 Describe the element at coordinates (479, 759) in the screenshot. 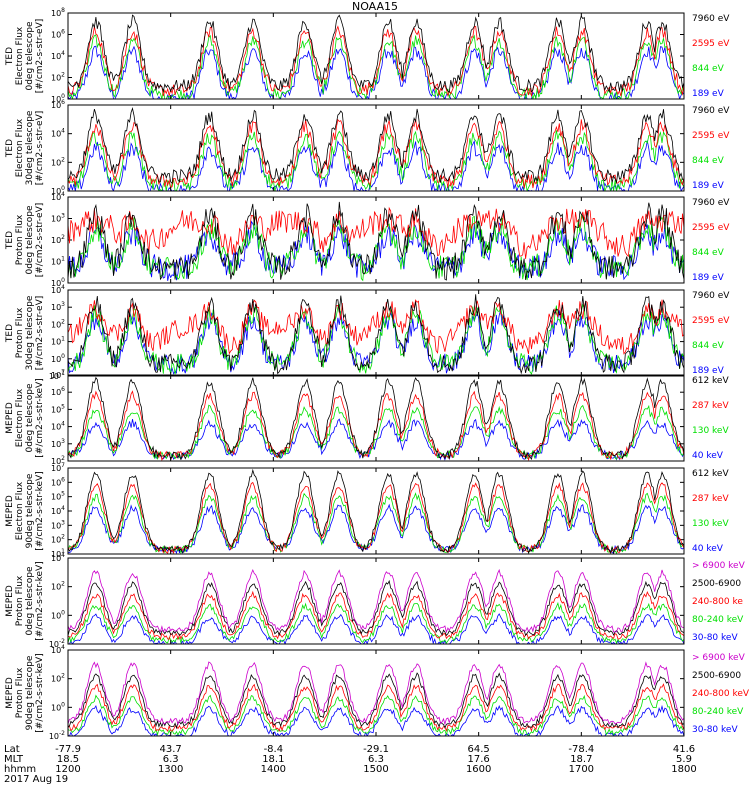

I see `x-tick-label-mlt: 17.6` at that location.